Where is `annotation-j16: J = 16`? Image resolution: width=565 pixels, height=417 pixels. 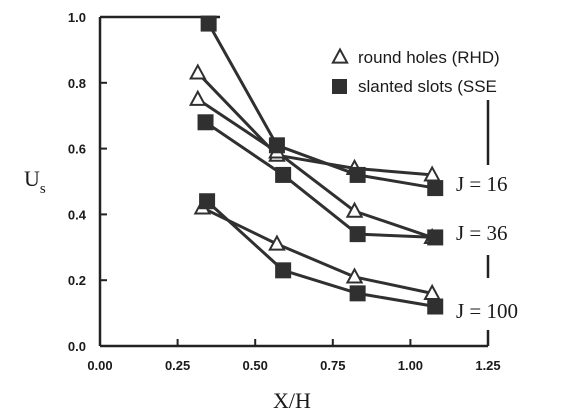
annotation-j16: J = 16 is located at coordinates (482, 184).